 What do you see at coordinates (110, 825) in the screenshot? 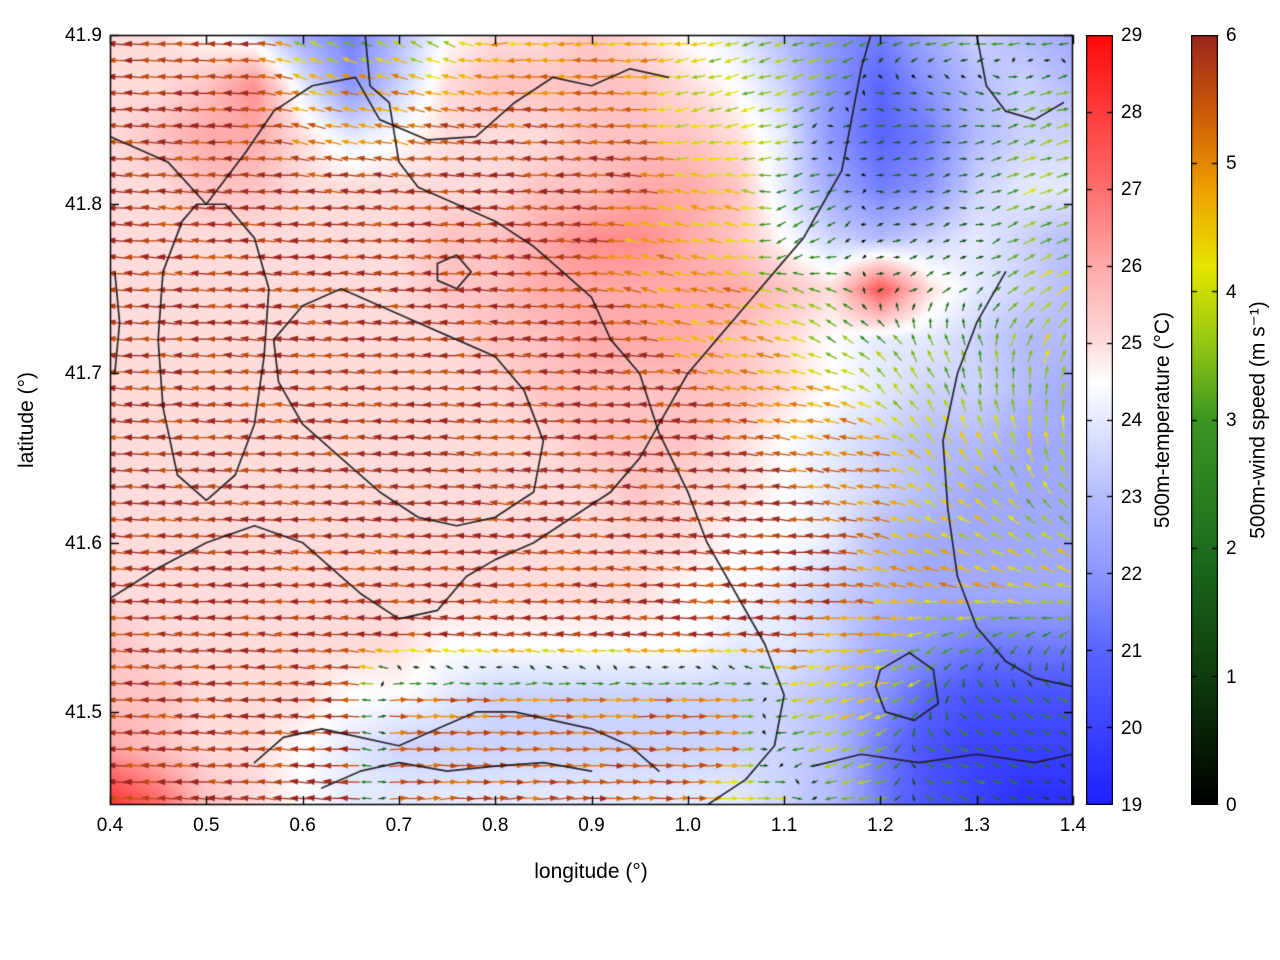
I see `x-tick-label: 0.4` at bounding box center [110, 825].